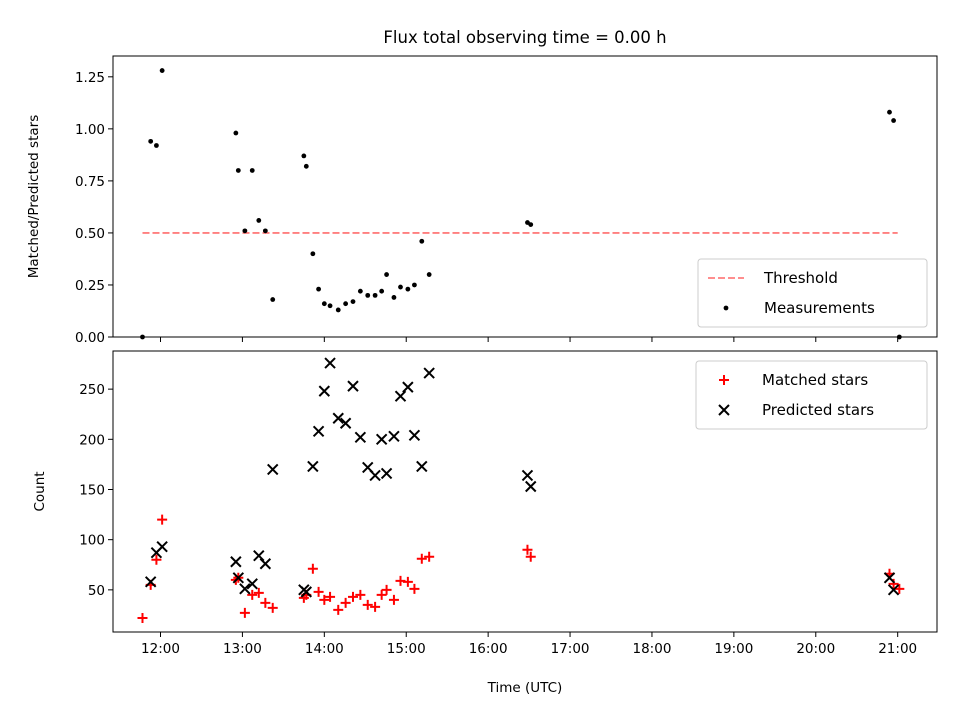  Describe the element at coordinates (812, 293) in the screenshot. I see `top-legend: Threshold Measurements` at that location.